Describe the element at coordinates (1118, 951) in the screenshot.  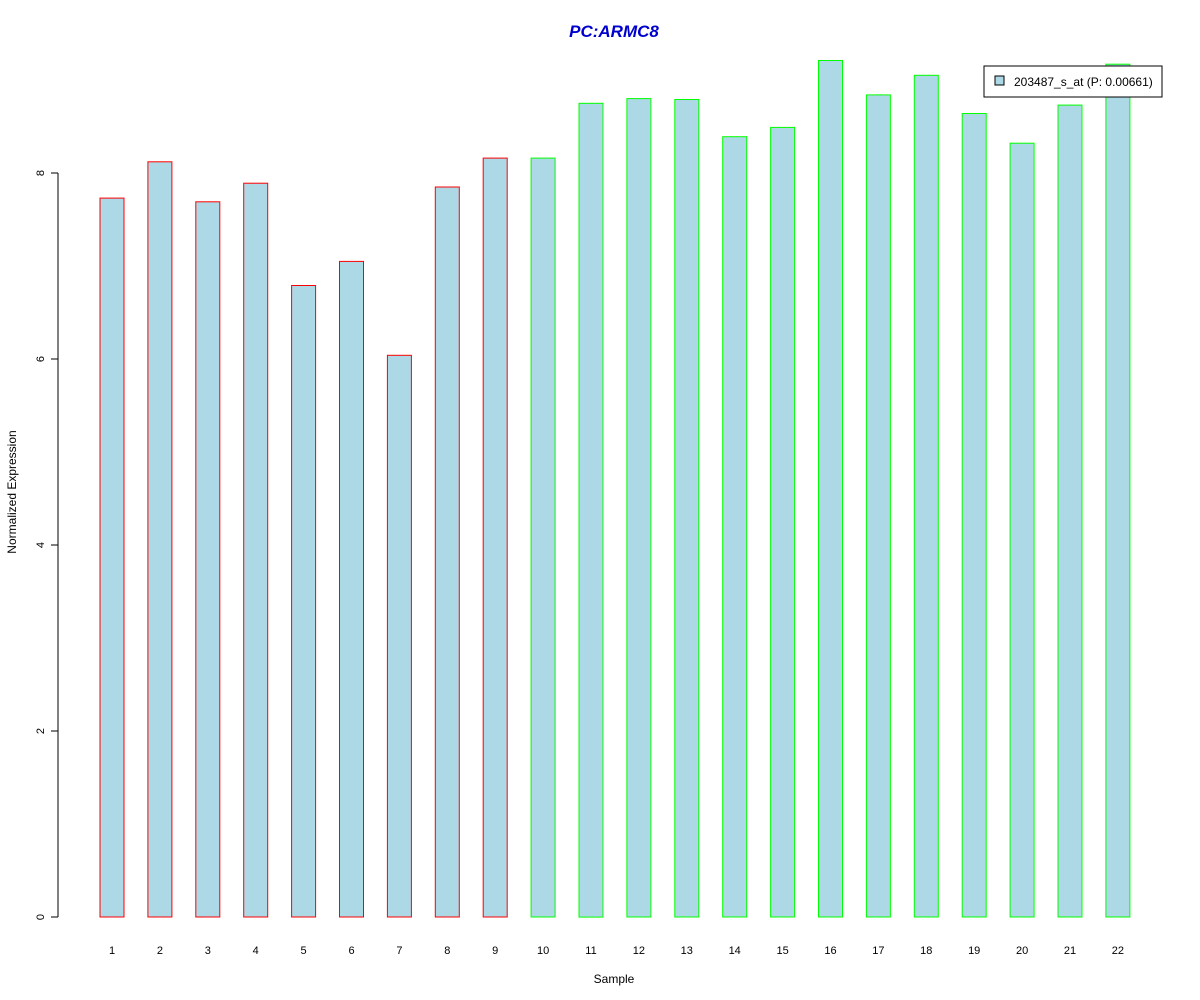
I see `x-tick-label: 22` at that location.